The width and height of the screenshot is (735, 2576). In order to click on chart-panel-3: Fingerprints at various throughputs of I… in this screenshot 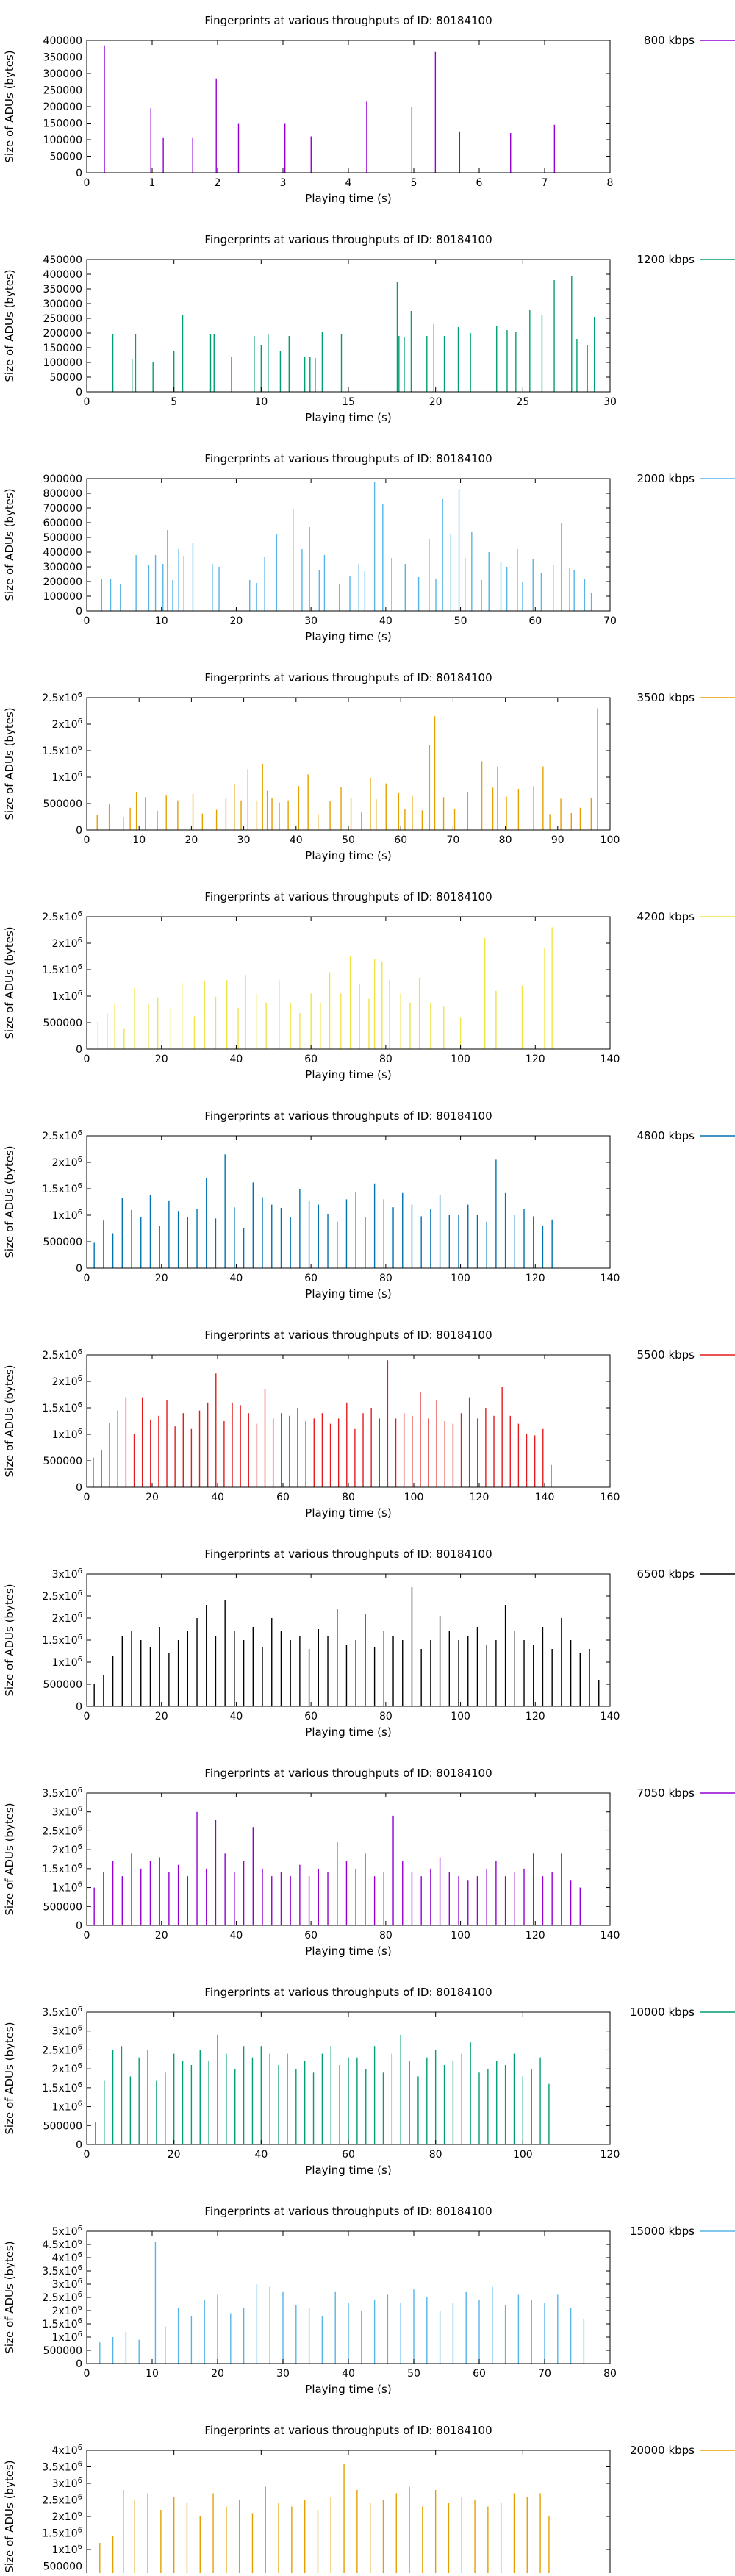, I will do `click(369, 547)`.